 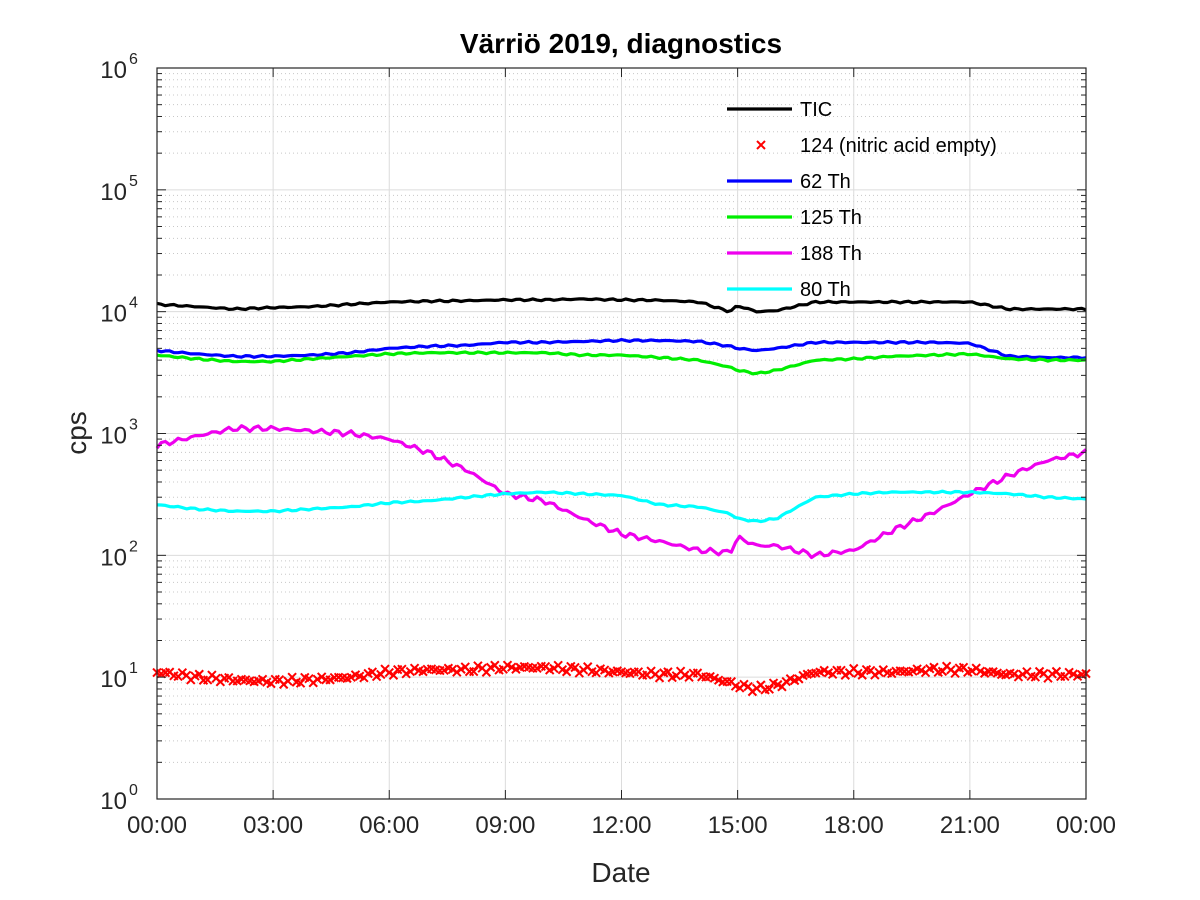 What do you see at coordinates (76, 433) in the screenshot?
I see `y-axis-label: cps` at bounding box center [76, 433].